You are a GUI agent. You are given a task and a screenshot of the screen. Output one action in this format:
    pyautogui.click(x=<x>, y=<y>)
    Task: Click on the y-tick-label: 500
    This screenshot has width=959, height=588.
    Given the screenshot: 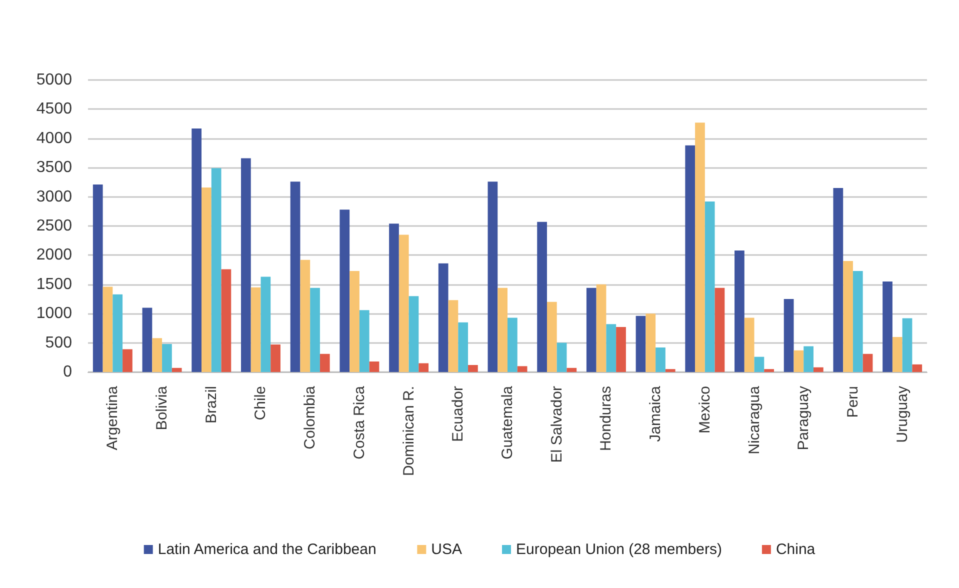 What is the action you would take?
    pyautogui.click(x=58, y=343)
    